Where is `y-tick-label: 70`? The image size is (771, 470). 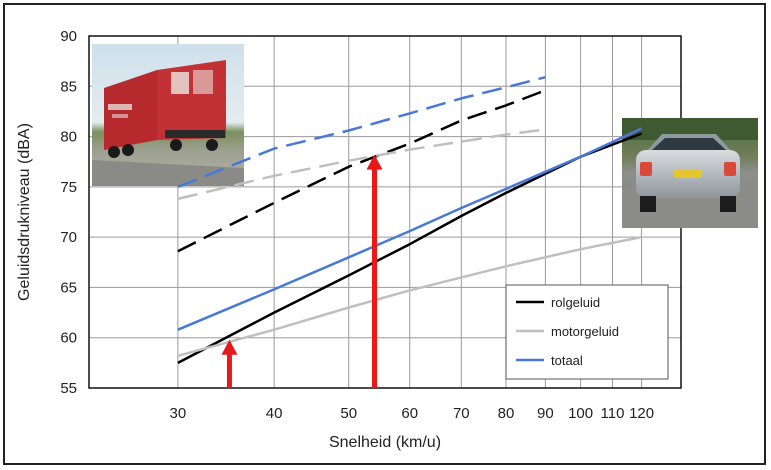
y-tick-label: 70 is located at coordinates (68, 237).